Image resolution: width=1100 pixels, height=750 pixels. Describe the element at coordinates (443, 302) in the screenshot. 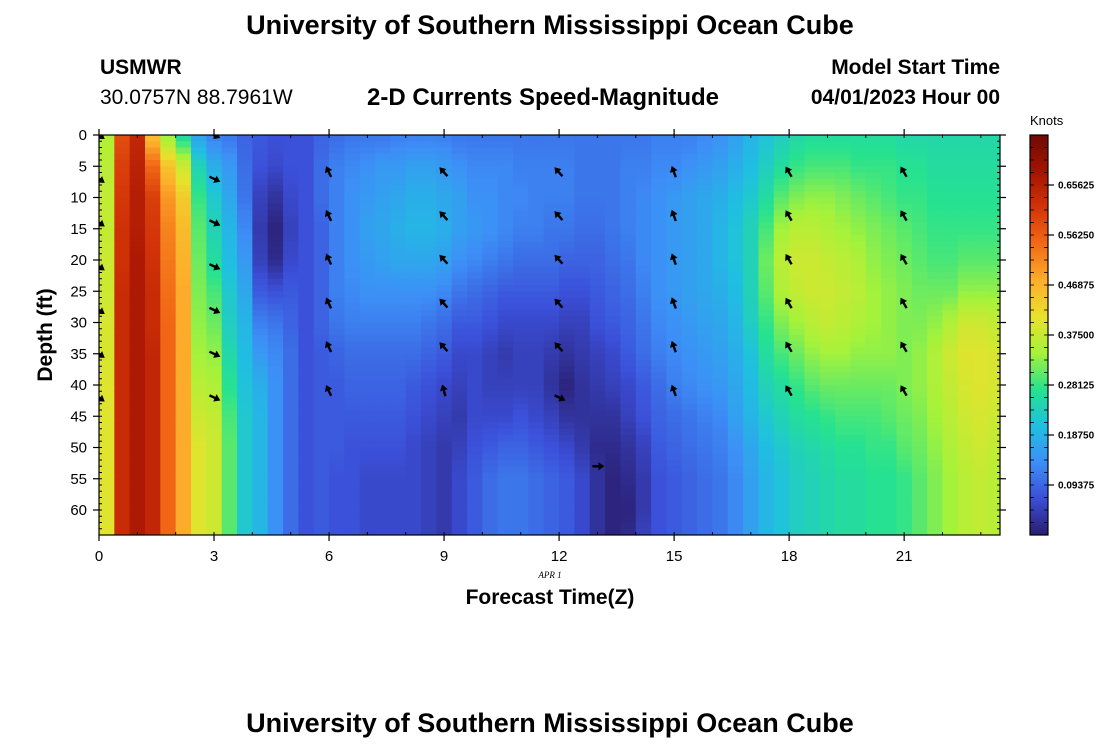

I see `arrow-head` at that location.